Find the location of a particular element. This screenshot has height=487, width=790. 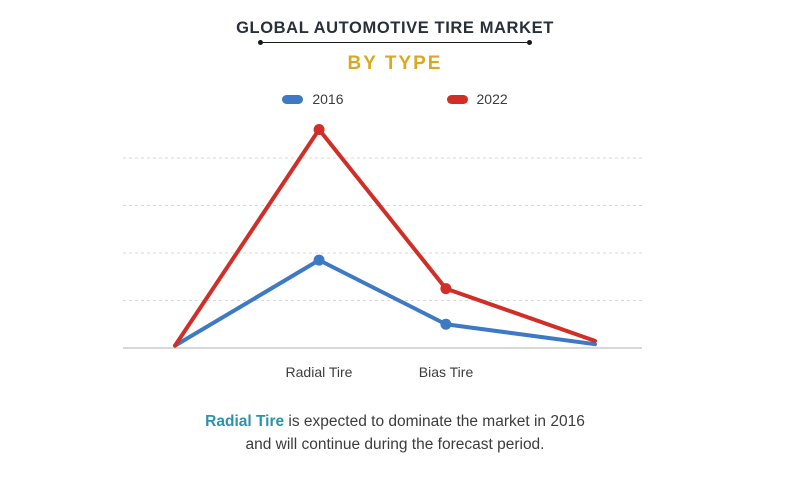

chart-legend: 2016 2022 is located at coordinates (395, 99).